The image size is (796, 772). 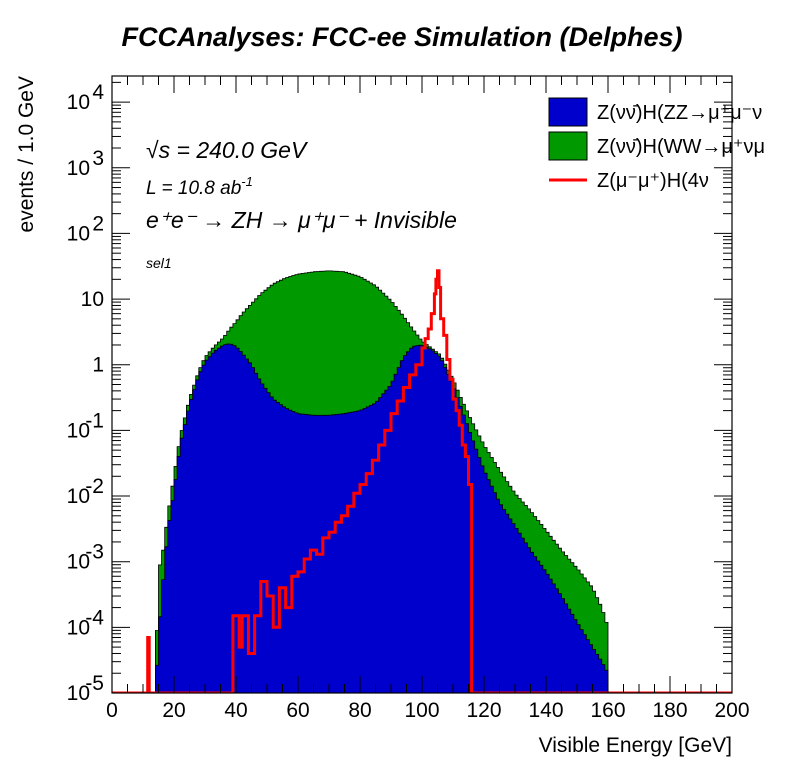 What do you see at coordinates (94, 683) in the screenshot?
I see `y-tick-exponent: -5` at bounding box center [94, 683].